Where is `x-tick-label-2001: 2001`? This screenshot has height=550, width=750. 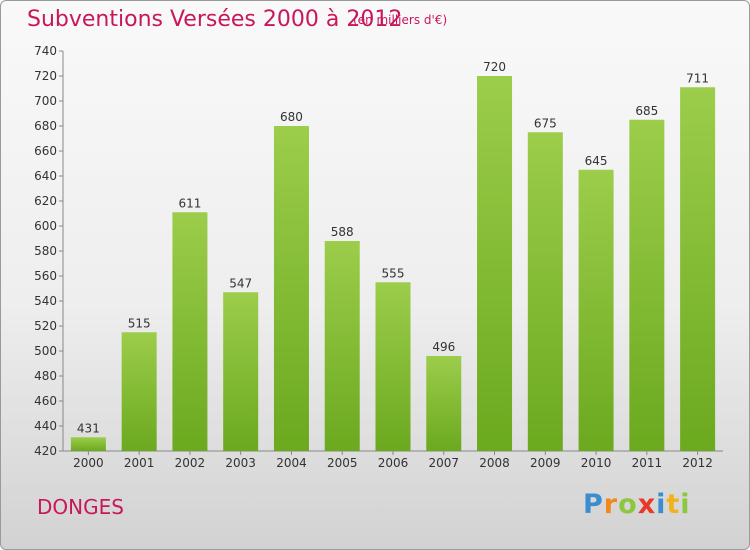
x-tick-label-2001: 2001 is located at coordinates (139, 463).